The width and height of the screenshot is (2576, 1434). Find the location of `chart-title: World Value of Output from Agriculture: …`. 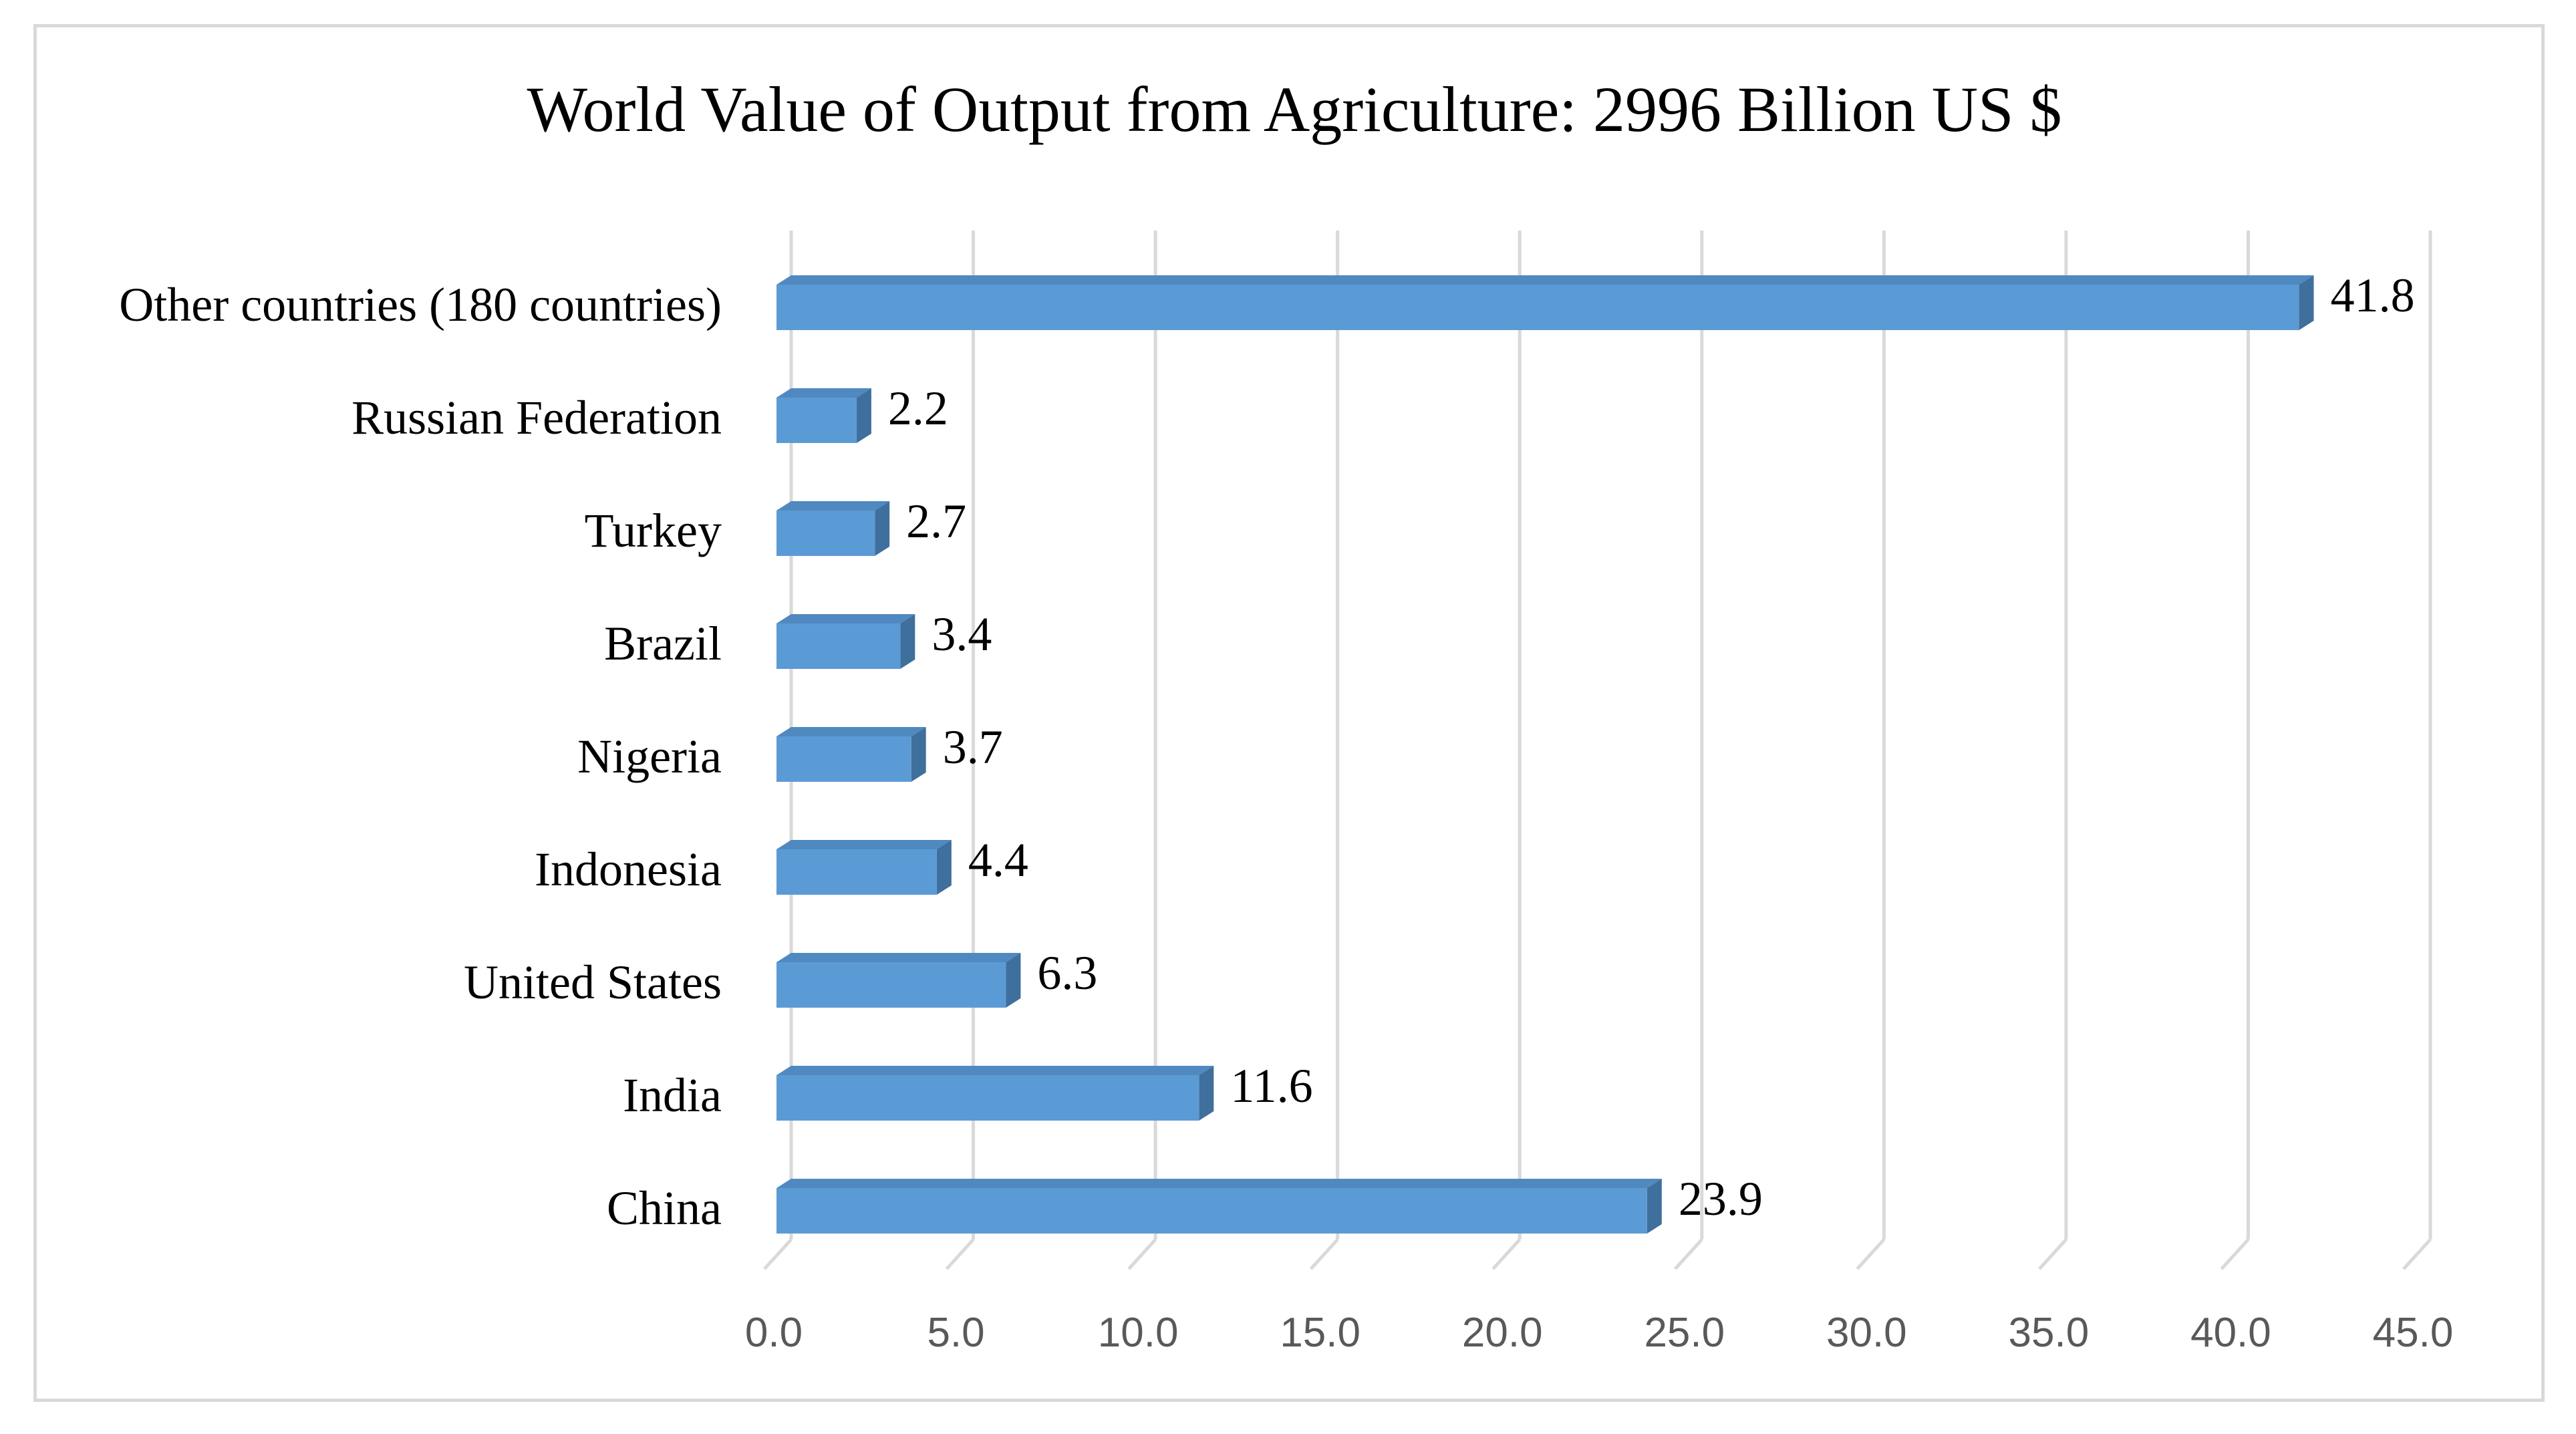

chart-title: World Value of Output from Agriculture: … is located at coordinates (1294, 109).